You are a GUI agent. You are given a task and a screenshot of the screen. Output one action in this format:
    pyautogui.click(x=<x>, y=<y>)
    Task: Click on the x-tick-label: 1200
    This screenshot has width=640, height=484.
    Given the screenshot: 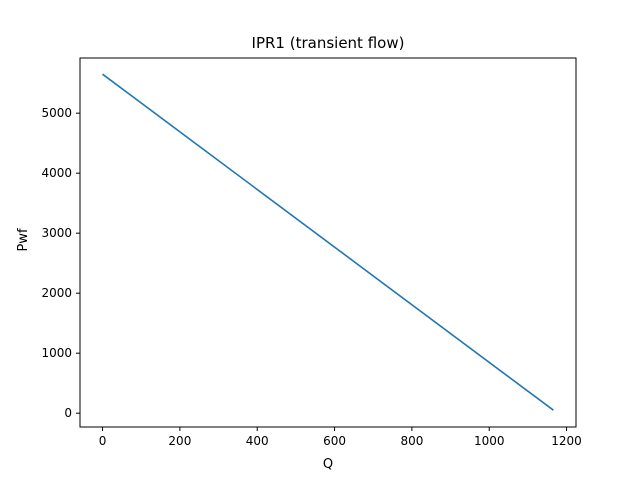 What is the action you would take?
    pyautogui.click(x=566, y=441)
    